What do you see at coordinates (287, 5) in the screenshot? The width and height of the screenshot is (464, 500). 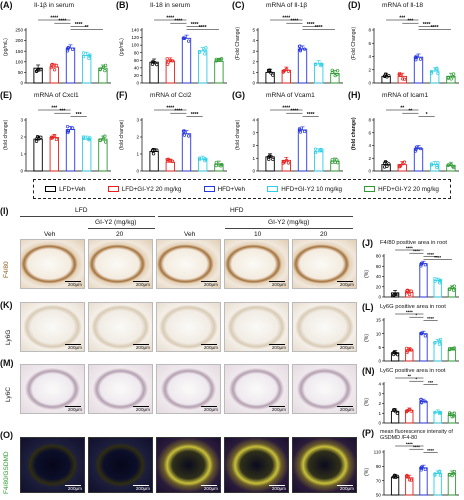 I see `panel-title: mRNA of Il-1β` at bounding box center [287, 5].